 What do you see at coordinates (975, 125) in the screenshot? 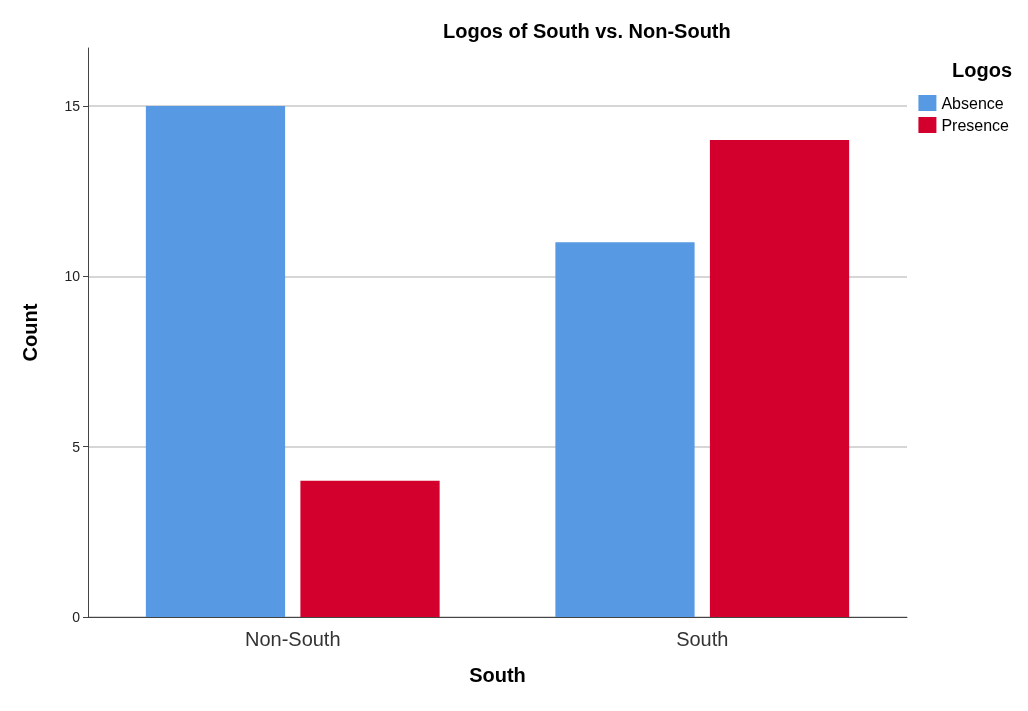
I see `legend-label: Presence` at bounding box center [975, 125].